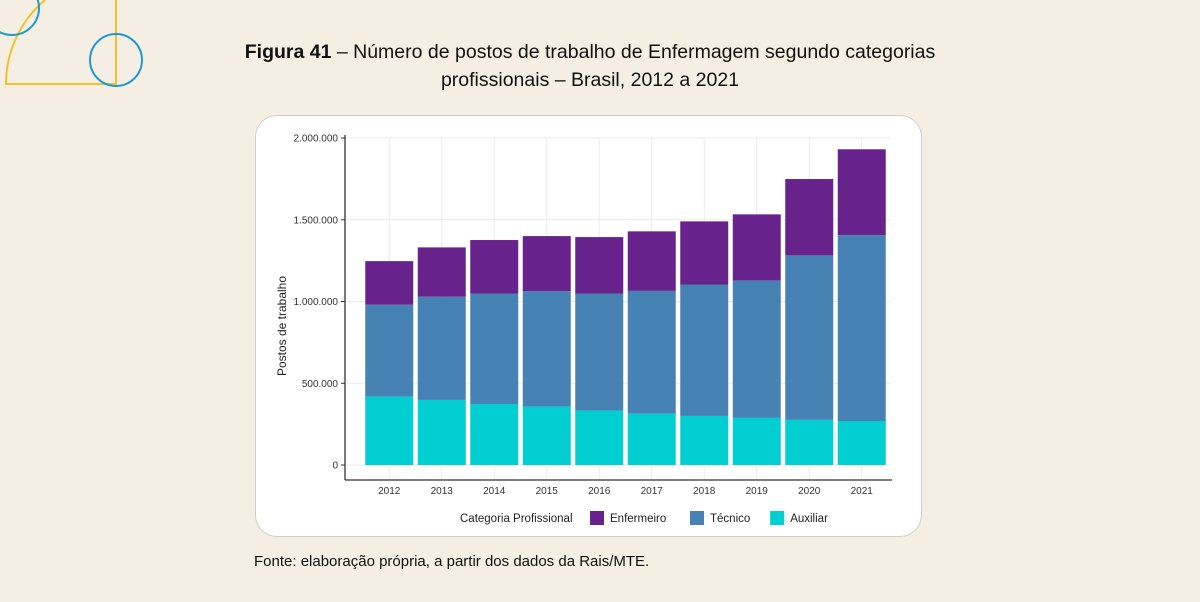 This screenshot has width=1200, height=602. Describe the element at coordinates (282, 326) in the screenshot. I see `y-axis-label: Postos de trabalho` at that location.